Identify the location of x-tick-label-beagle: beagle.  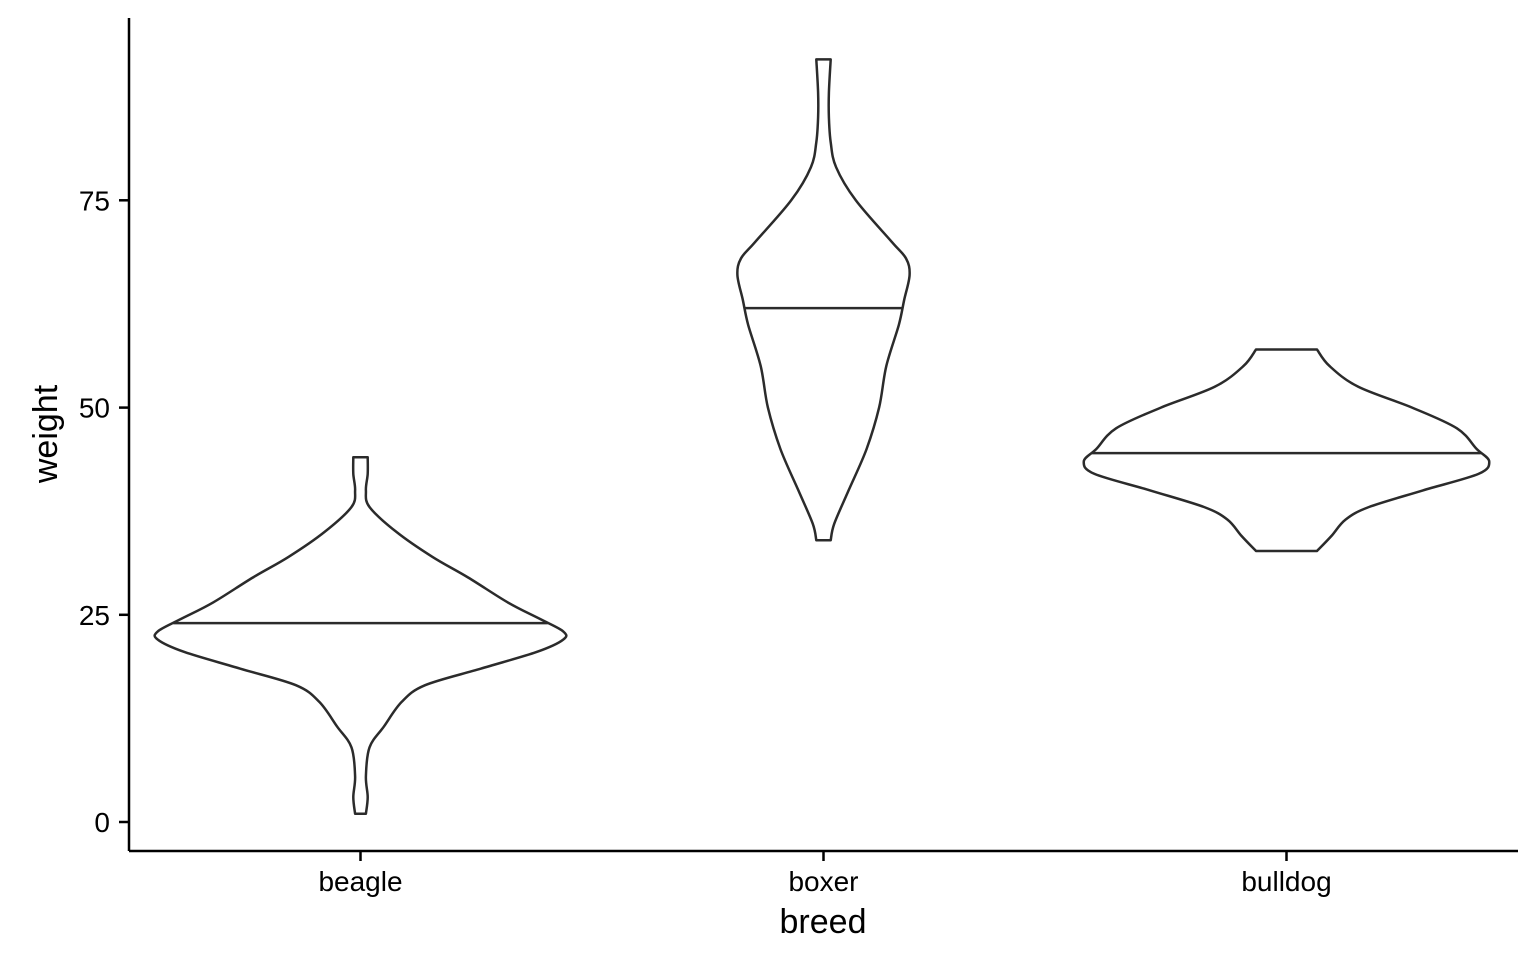
(360, 881).